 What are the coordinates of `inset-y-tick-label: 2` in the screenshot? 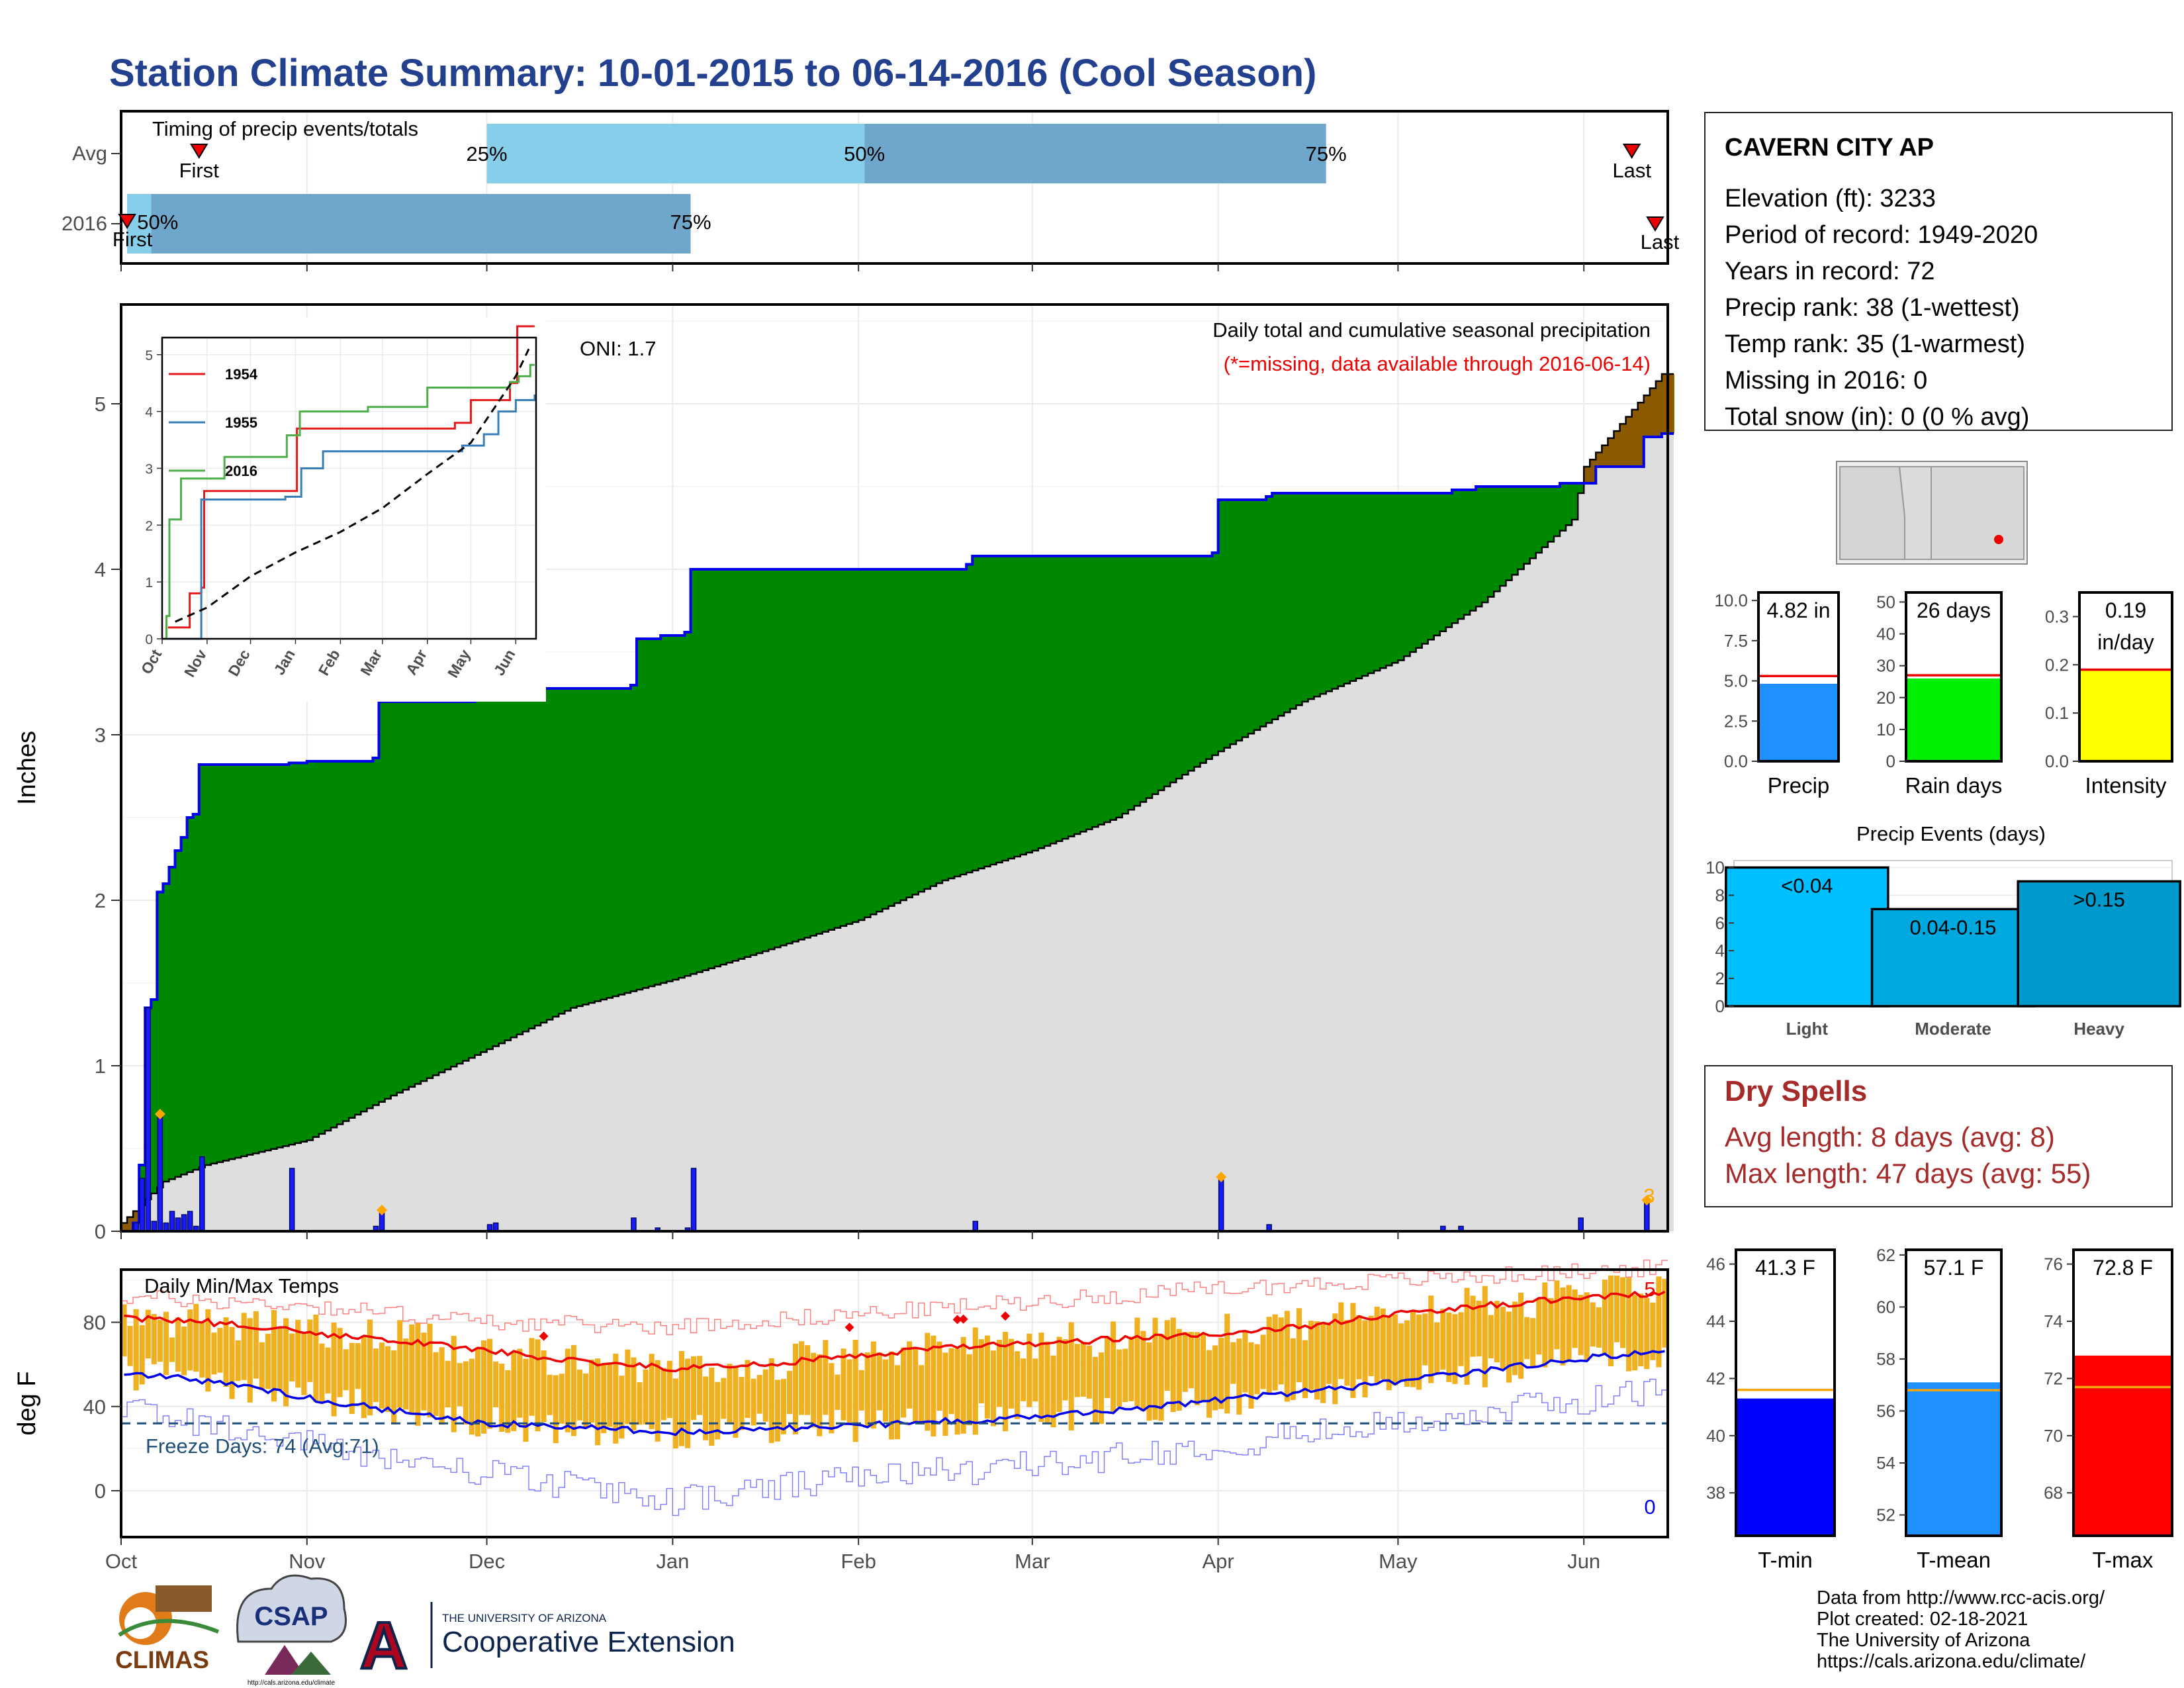 It's located at (149, 526).